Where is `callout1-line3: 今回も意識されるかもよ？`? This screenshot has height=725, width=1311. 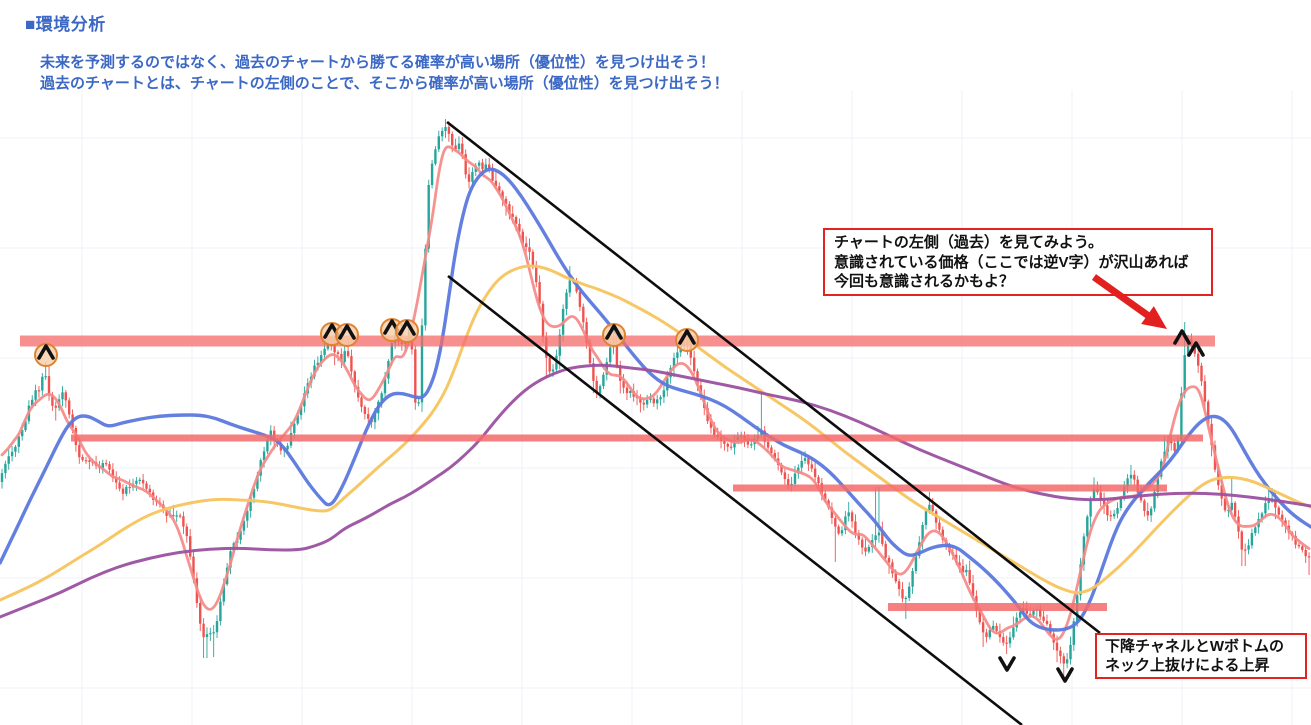
callout1-line3: 今回も意識されるかもよ？ is located at coordinates (924, 281).